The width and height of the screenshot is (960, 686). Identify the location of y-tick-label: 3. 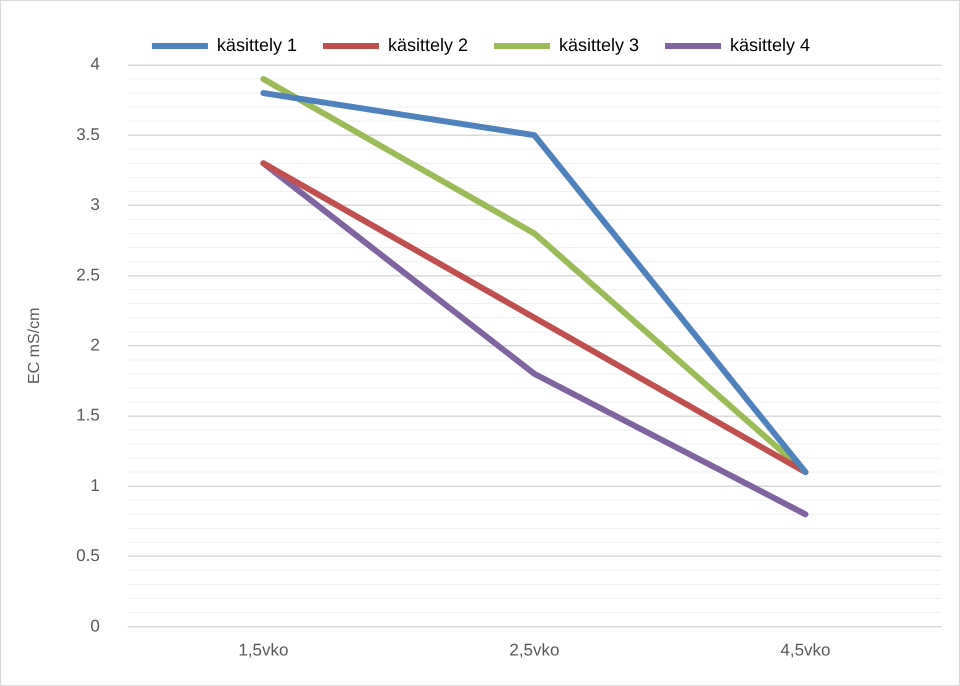
(95, 204).